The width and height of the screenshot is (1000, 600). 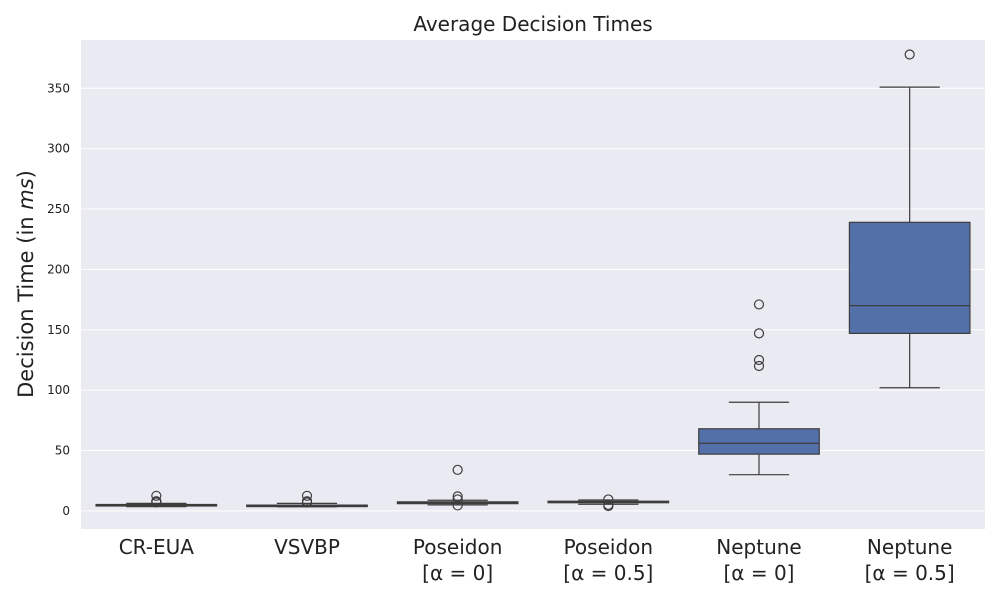 What do you see at coordinates (26, 174) in the screenshot?
I see `y-axis-label-suffix: )` at bounding box center [26, 174].